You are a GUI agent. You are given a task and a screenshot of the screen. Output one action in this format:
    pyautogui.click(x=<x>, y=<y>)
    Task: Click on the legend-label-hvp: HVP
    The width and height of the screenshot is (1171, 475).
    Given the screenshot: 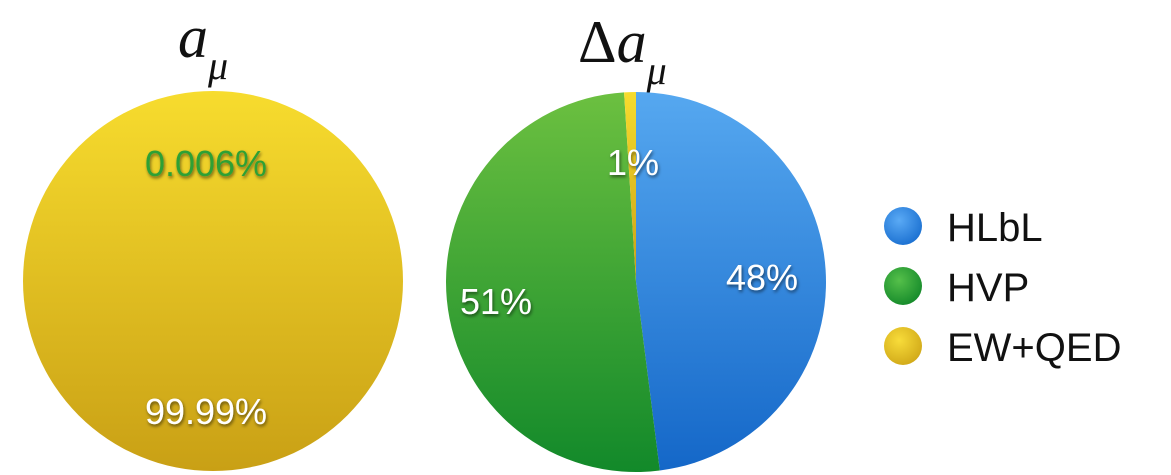 What is the action you would take?
    pyautogui.click(x=988, y=288)
    